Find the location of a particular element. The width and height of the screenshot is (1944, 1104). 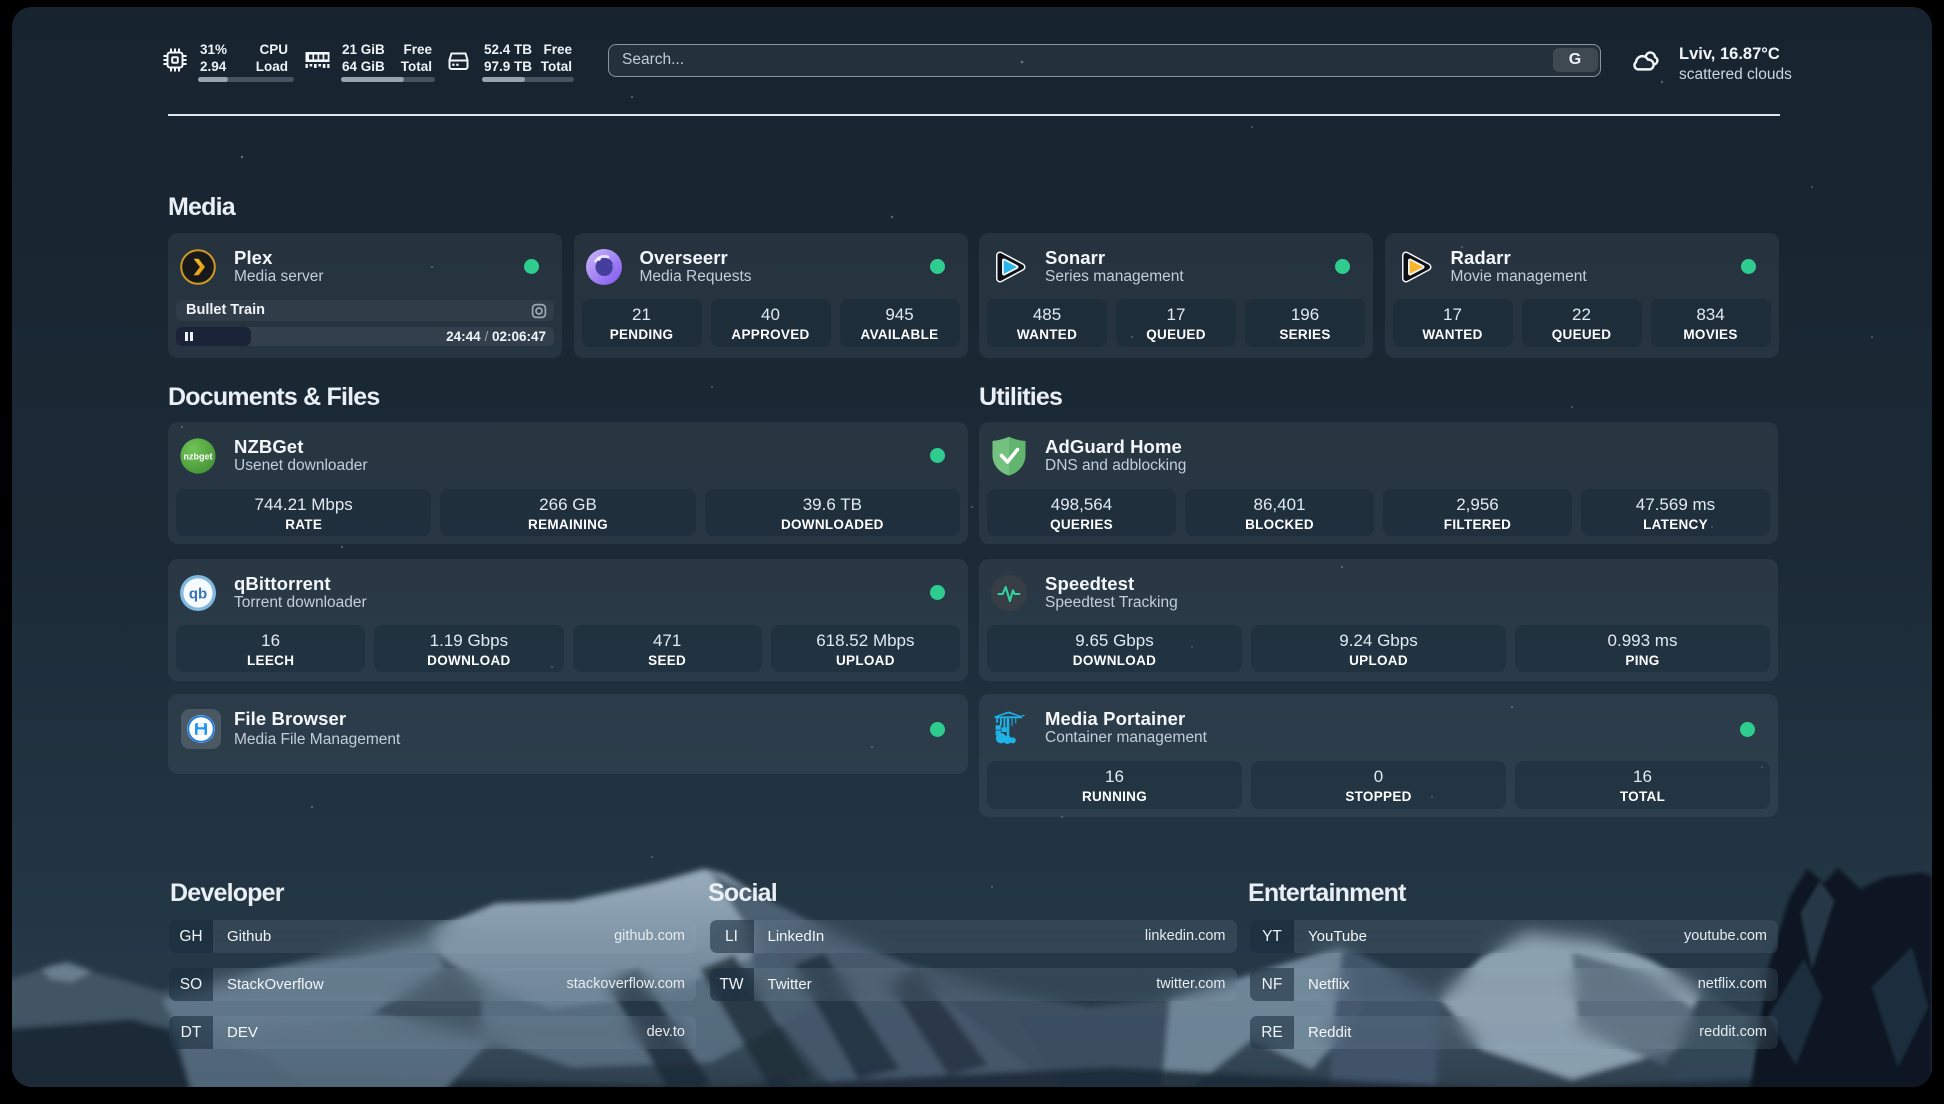

svg-text: nzbget is located at coordinates (198, 457).